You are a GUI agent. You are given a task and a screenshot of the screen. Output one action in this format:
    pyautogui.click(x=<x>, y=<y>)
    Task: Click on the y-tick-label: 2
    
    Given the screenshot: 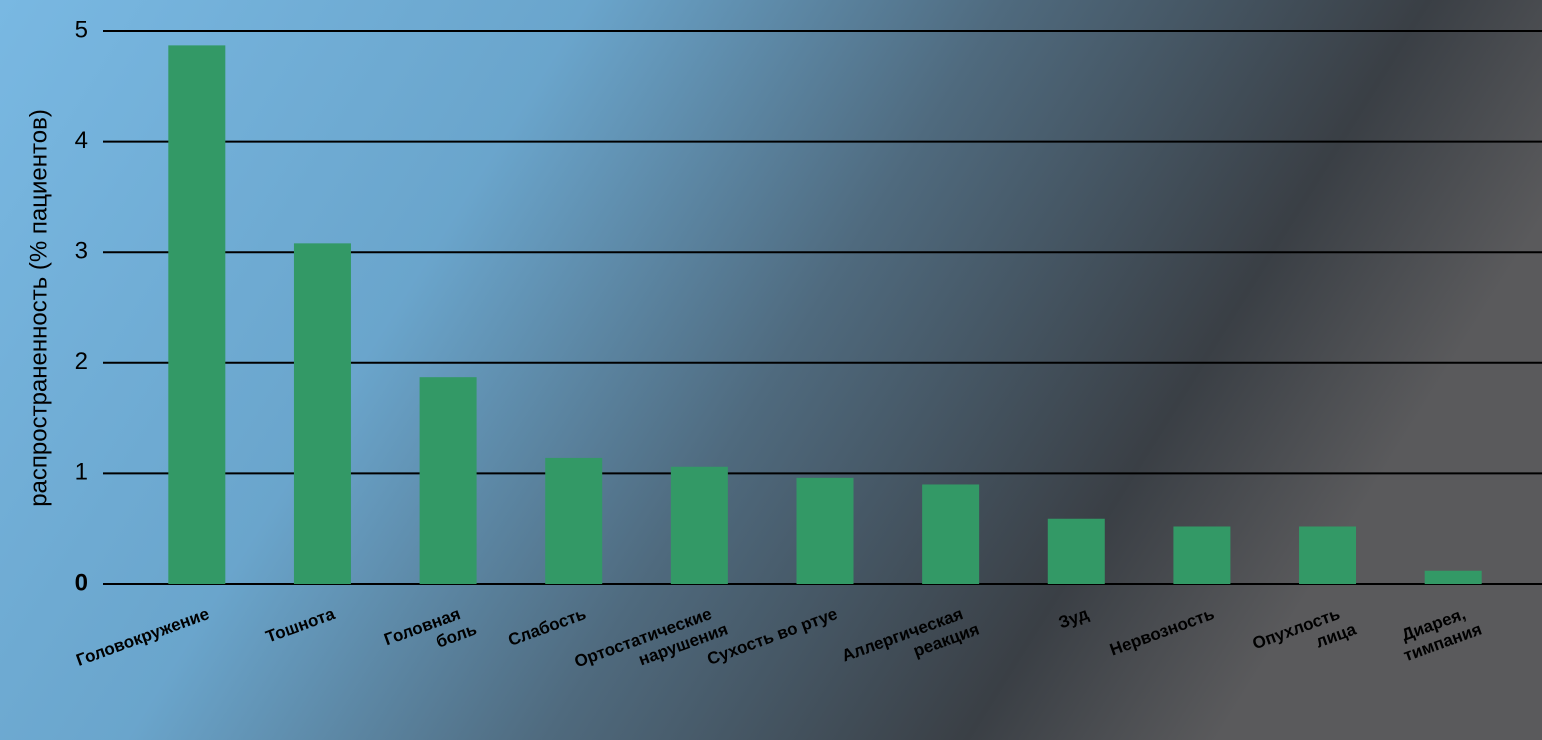 What is the action you would take?
    pyautogui.click(x=81, y=361)
    